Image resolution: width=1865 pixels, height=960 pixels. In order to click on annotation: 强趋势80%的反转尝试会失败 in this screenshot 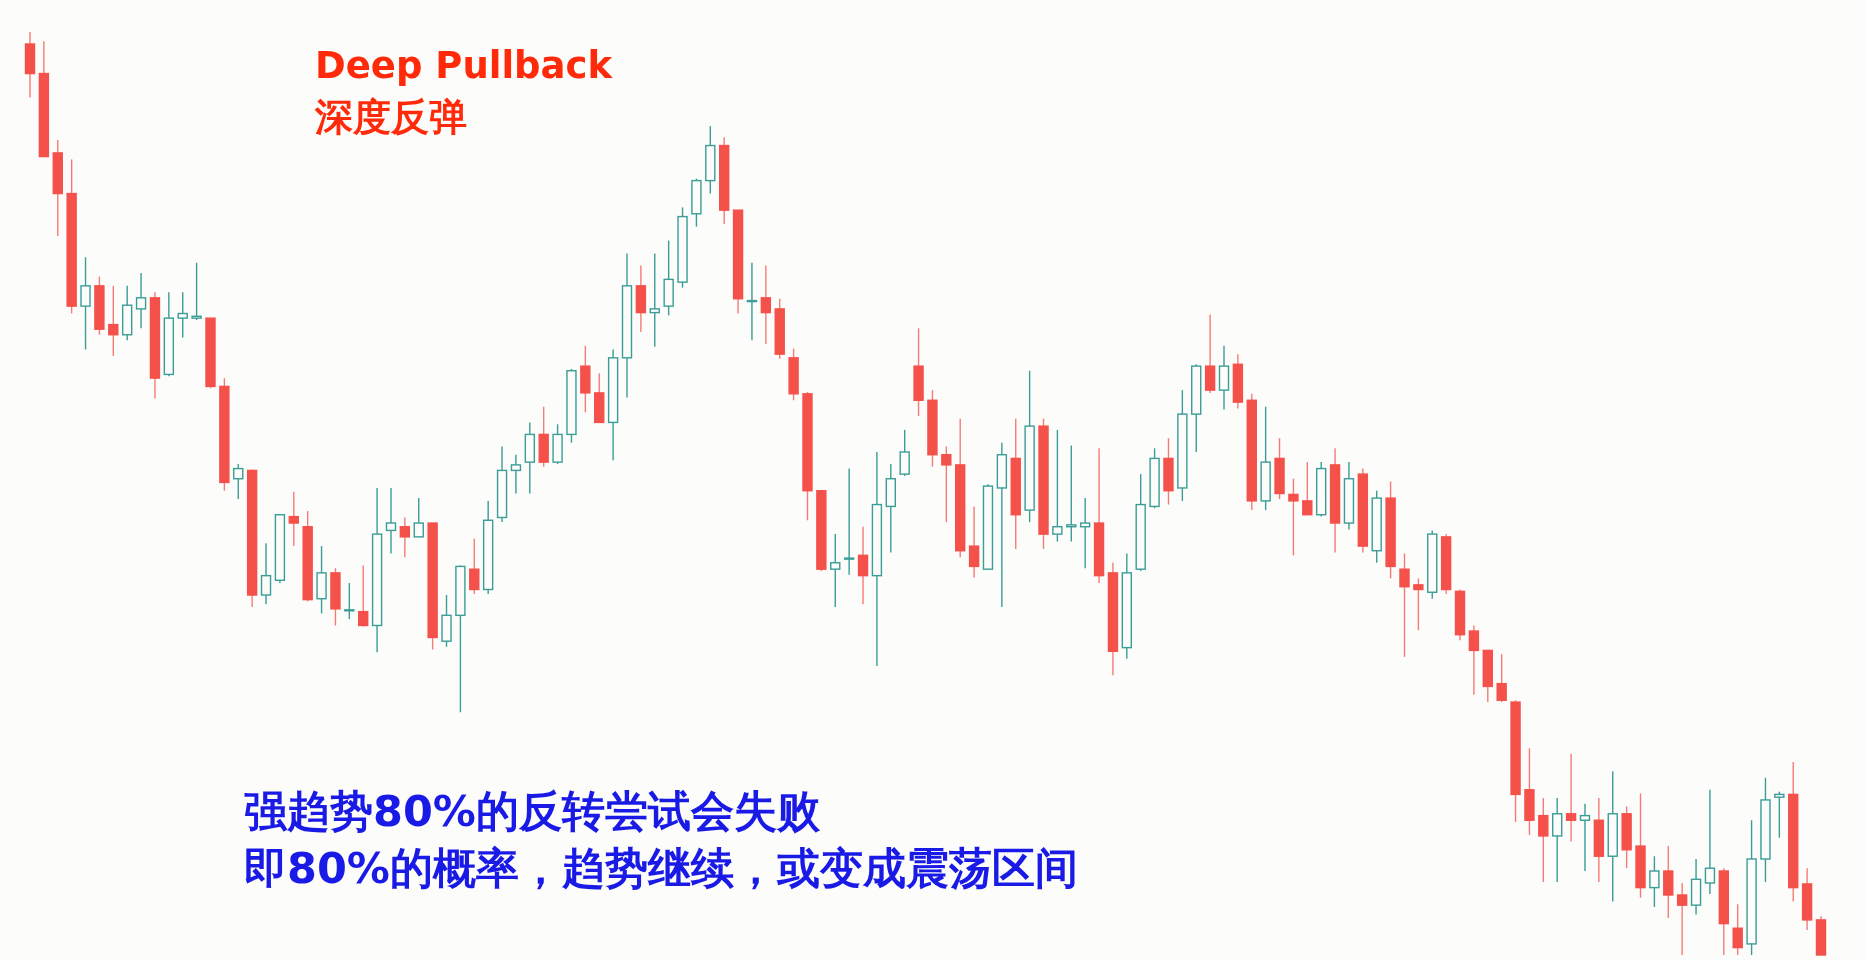, I will do `click(532, 811)`.